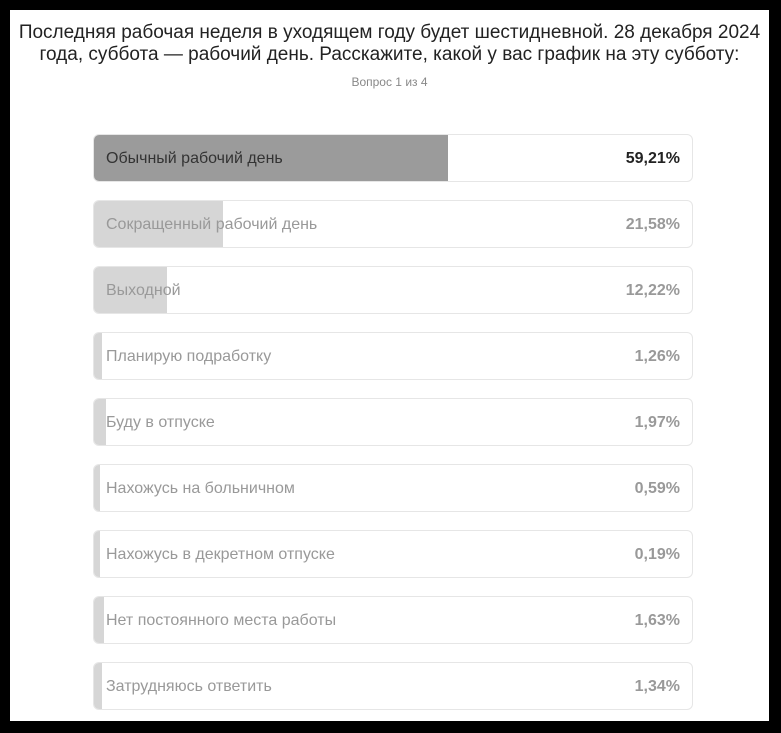 This screenshot has height=733, width=781. Describe the element at coordinates (657, 488) in the screenshot. I see `poll-option-percent: 0,59%` at that location.